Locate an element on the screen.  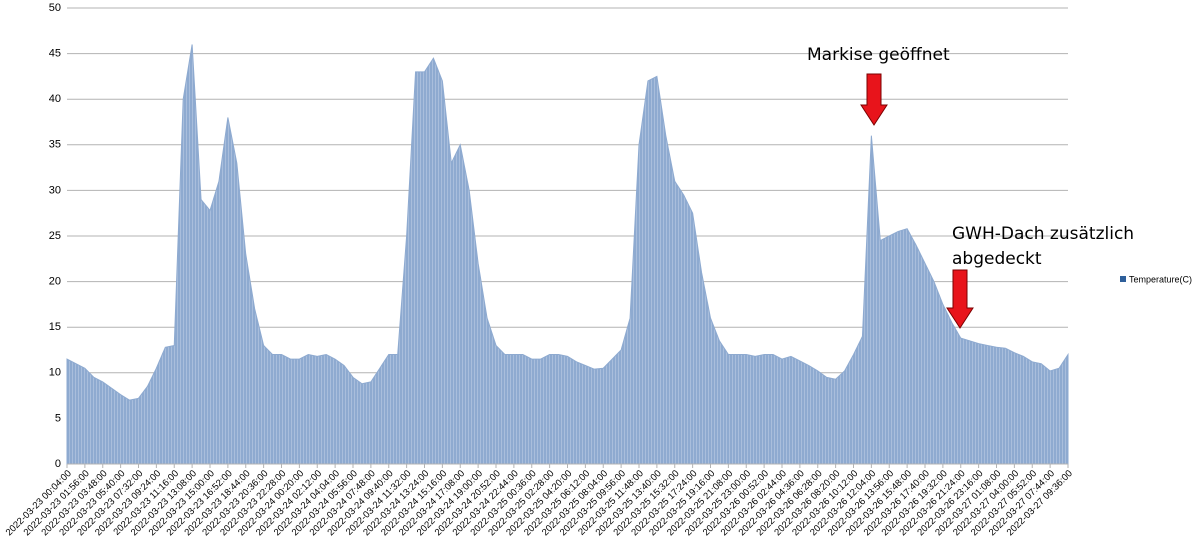
y-tick-label: 5 is located at coordinates (58, 418).